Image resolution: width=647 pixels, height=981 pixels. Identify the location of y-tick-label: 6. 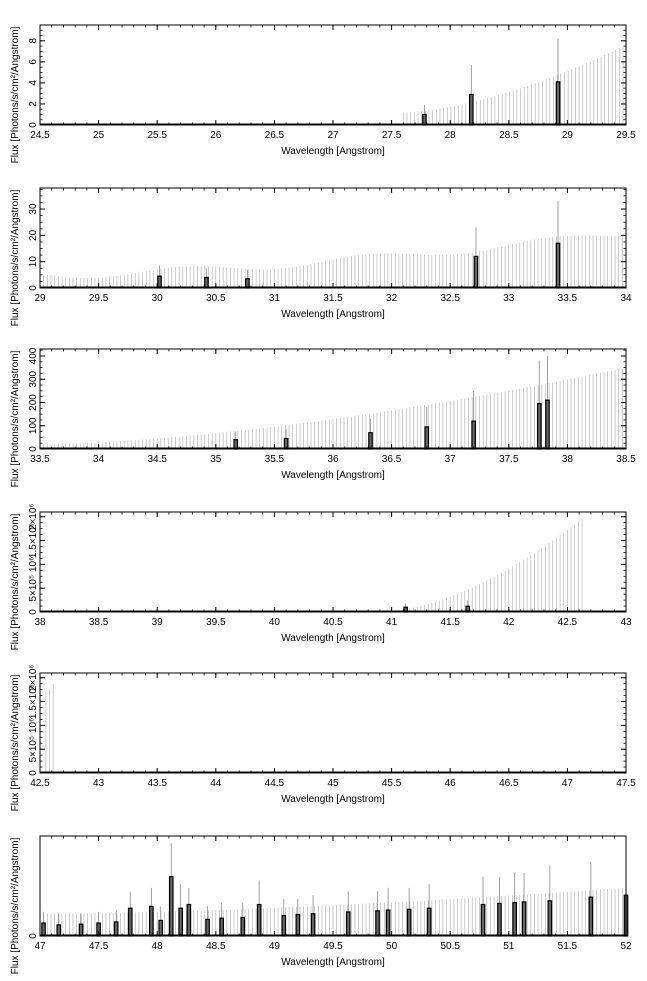
(33, 62).